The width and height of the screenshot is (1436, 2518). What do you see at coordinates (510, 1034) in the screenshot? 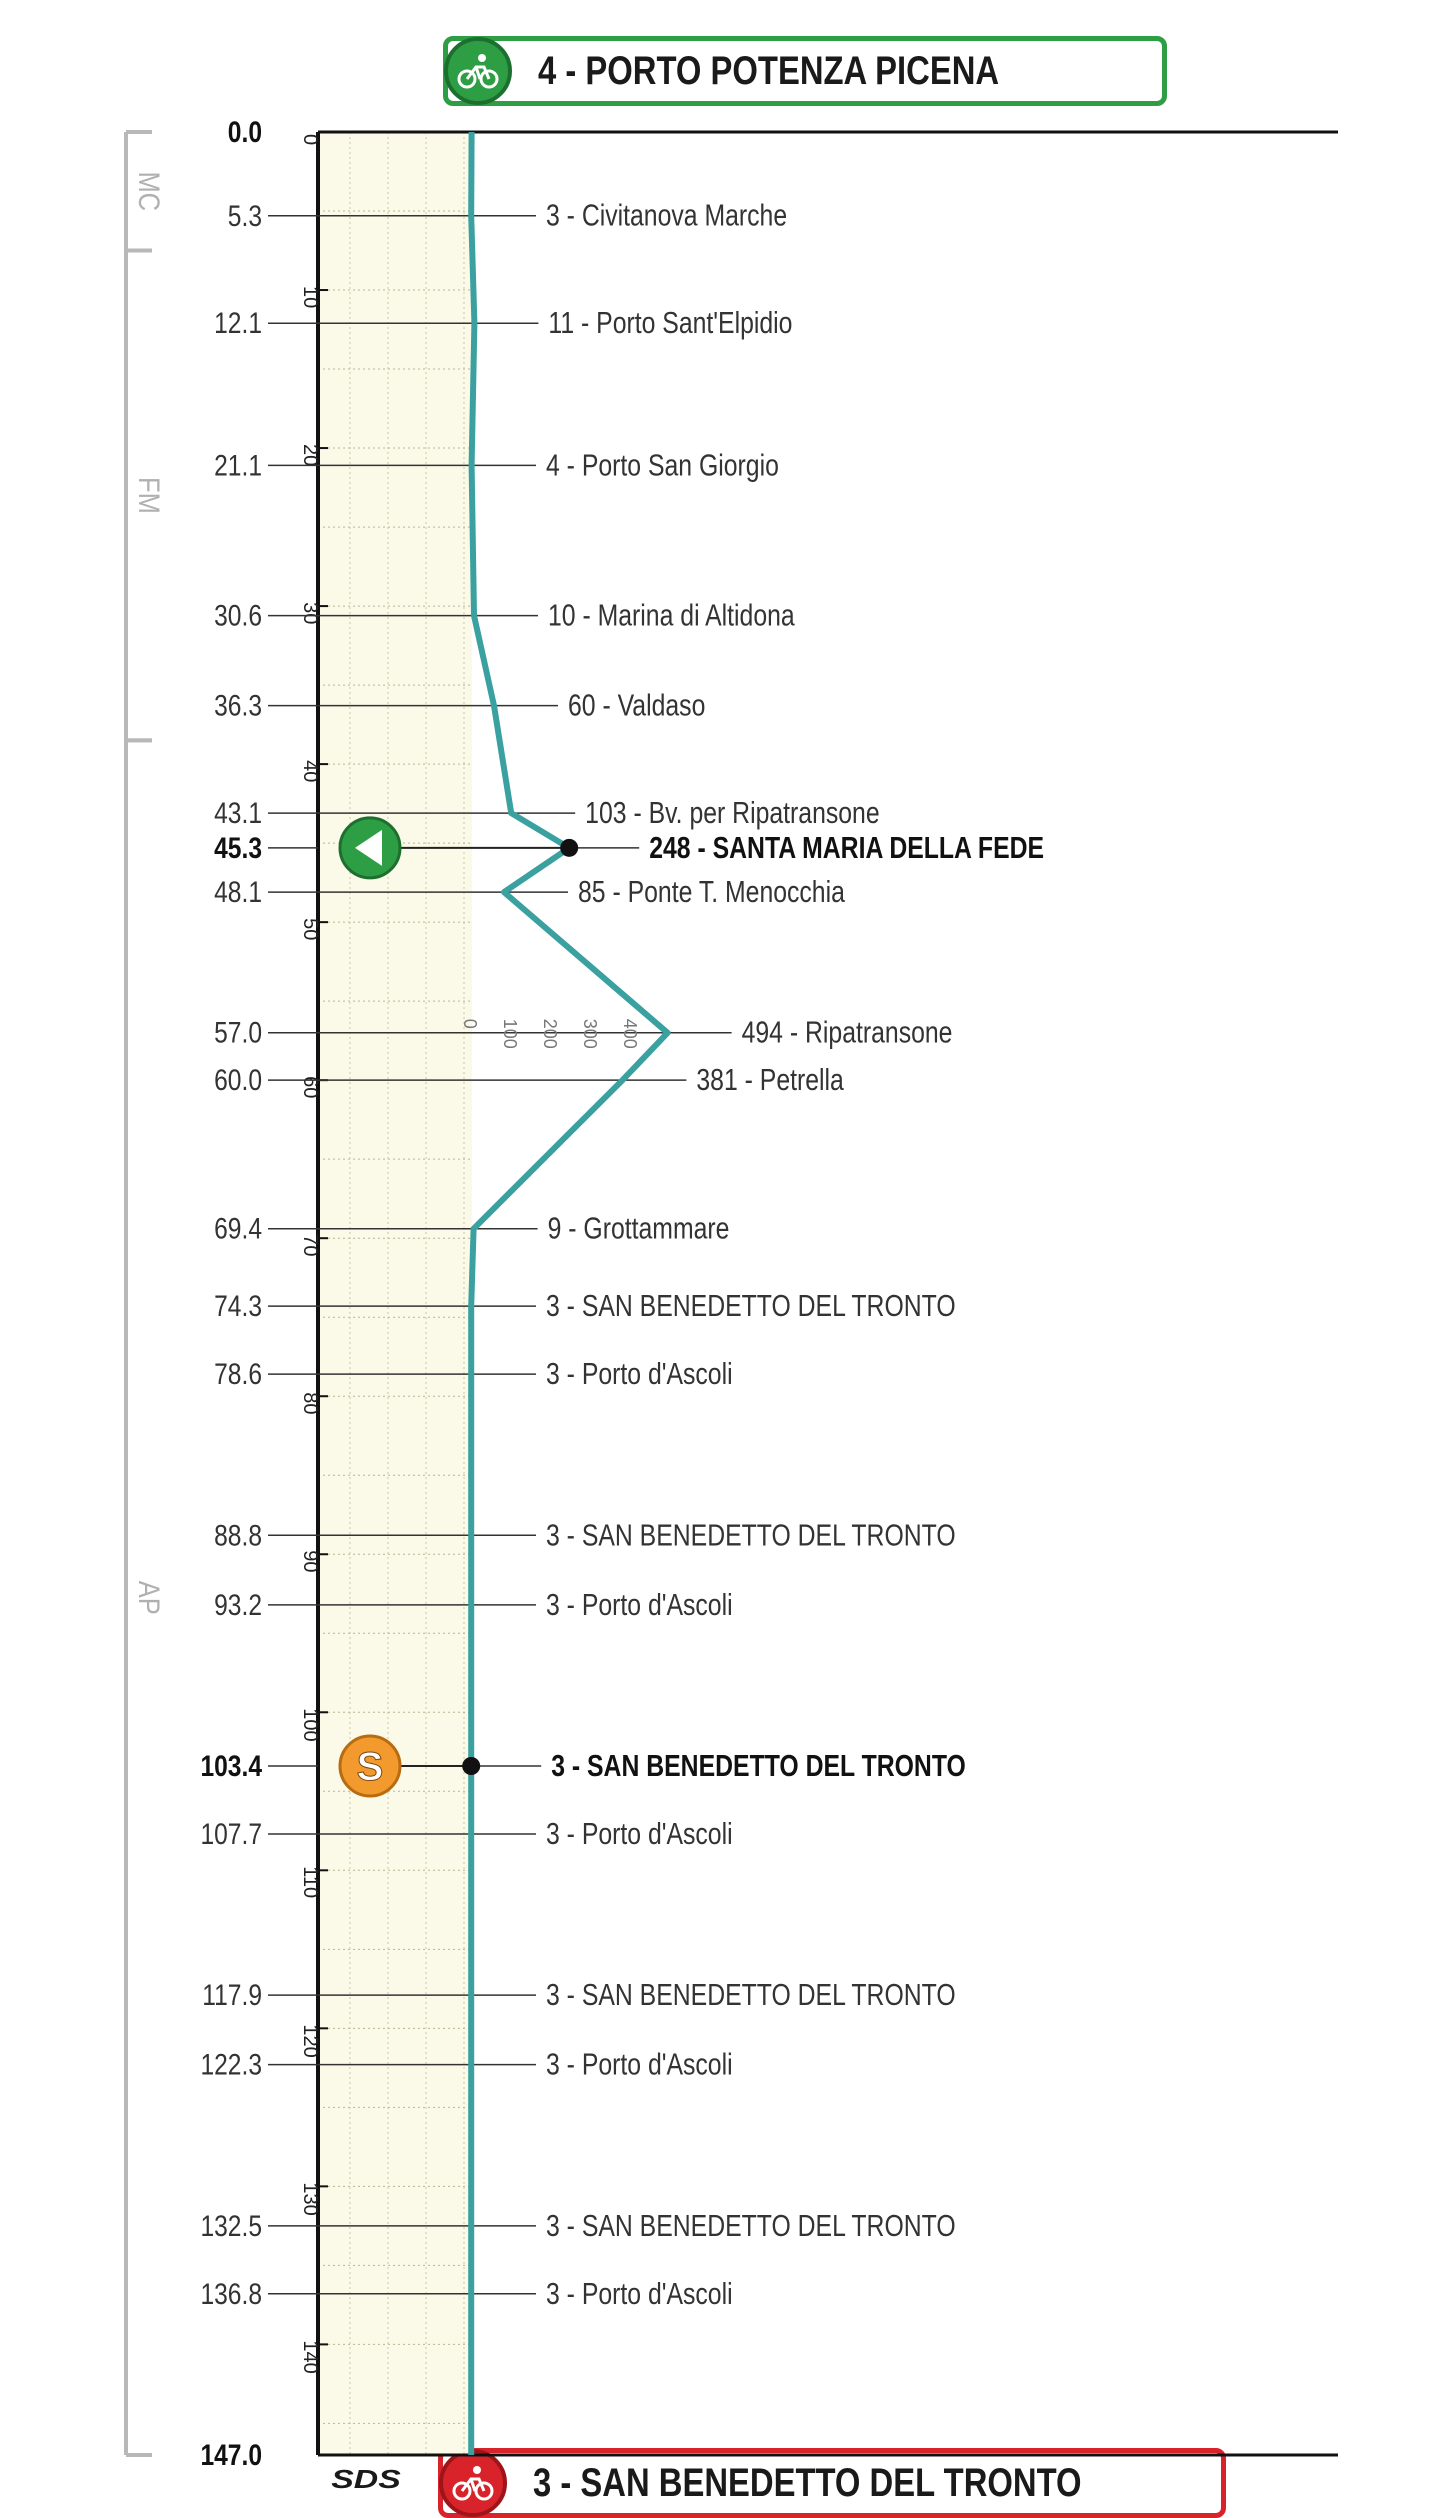
I see `altitude-tick-label: 100` at bounding box center [510, 1034].